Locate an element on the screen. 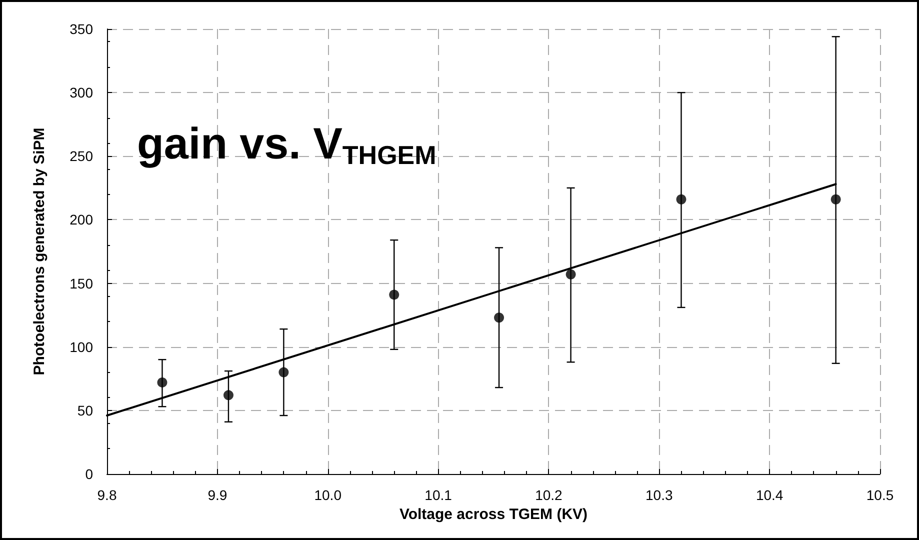  x-tick-label: 10.4 is located at coordinates (770, 495).